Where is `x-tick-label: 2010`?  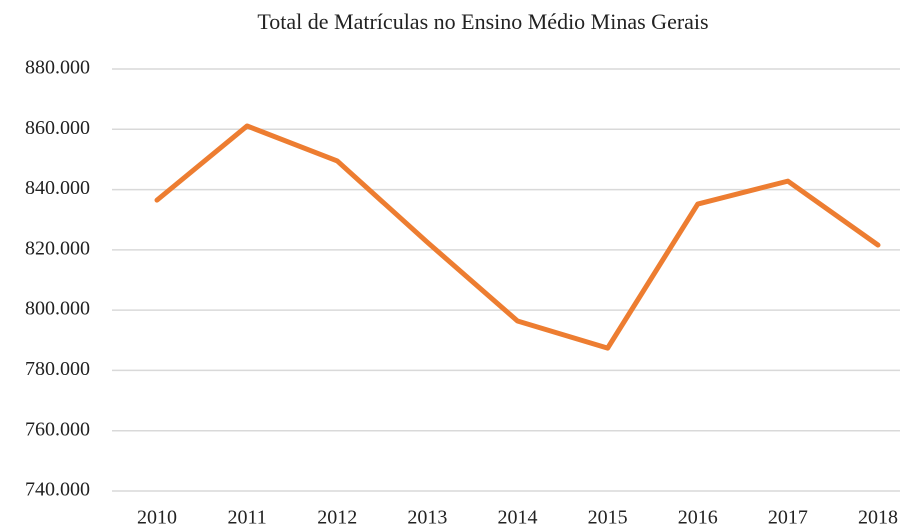 x-tick-label: 2010 is located at coordinates (157, 518).